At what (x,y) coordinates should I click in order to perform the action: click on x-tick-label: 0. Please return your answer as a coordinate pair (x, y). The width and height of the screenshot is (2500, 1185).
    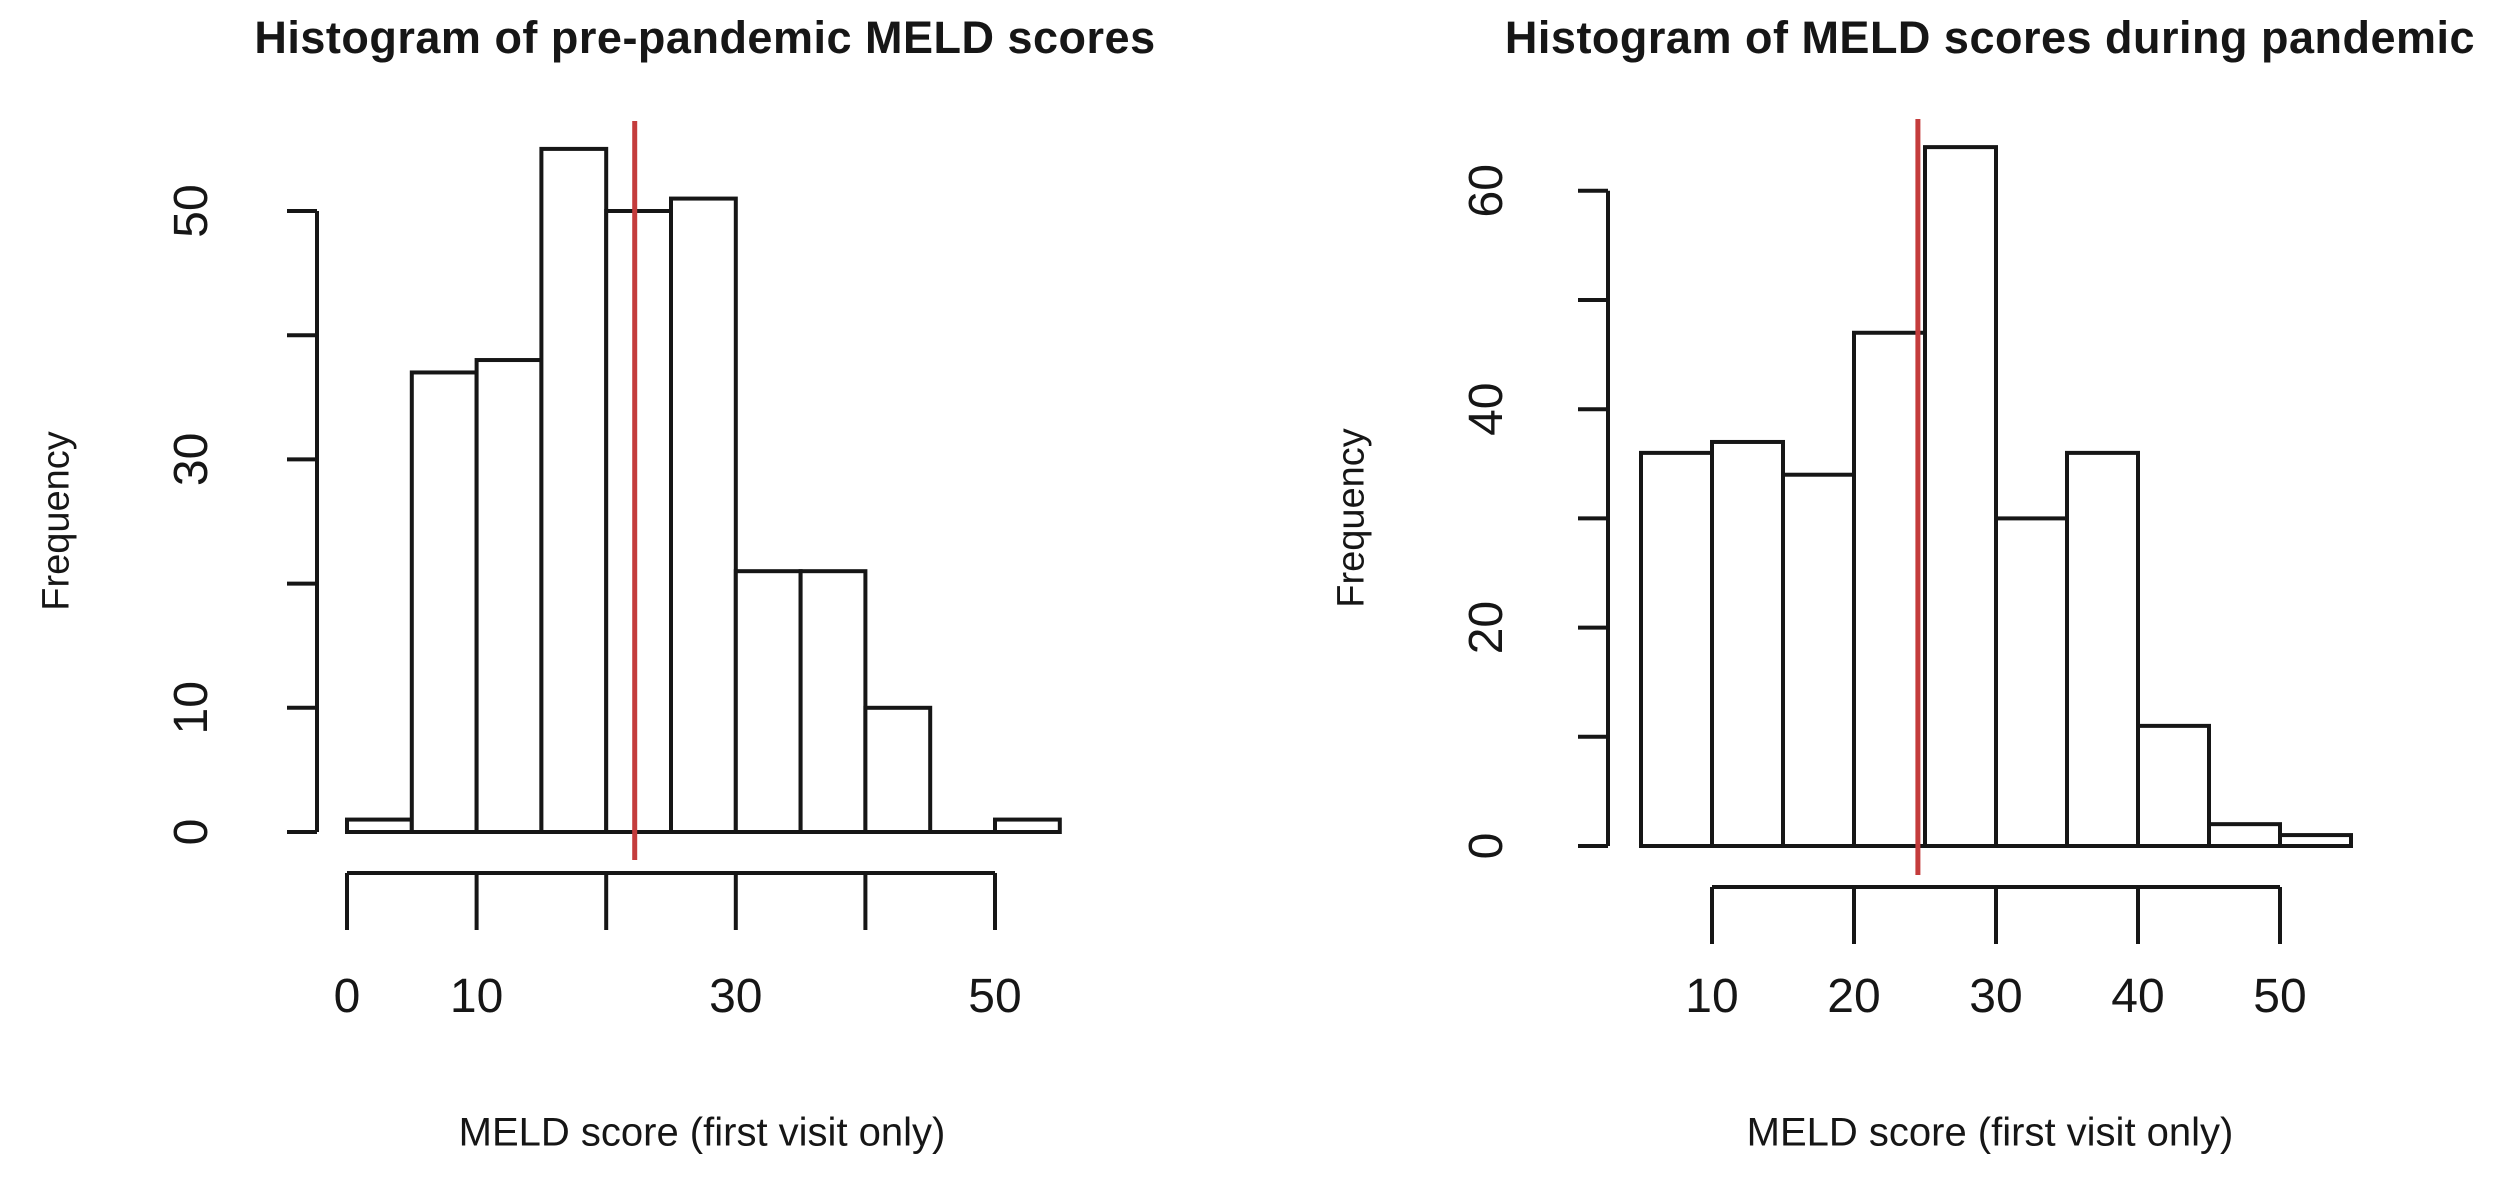
    Looking at the image, I should click on (347, 996).